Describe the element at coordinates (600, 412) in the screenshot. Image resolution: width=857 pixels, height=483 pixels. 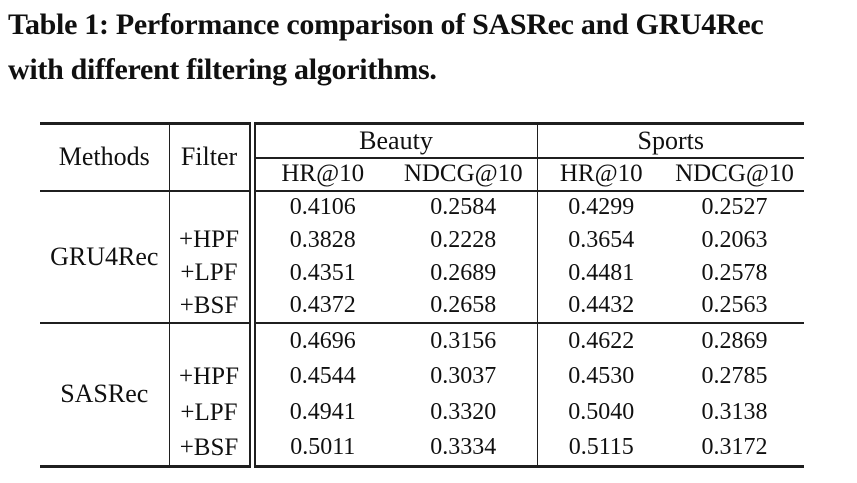
I see `value-cell: 0.5040` at that location.